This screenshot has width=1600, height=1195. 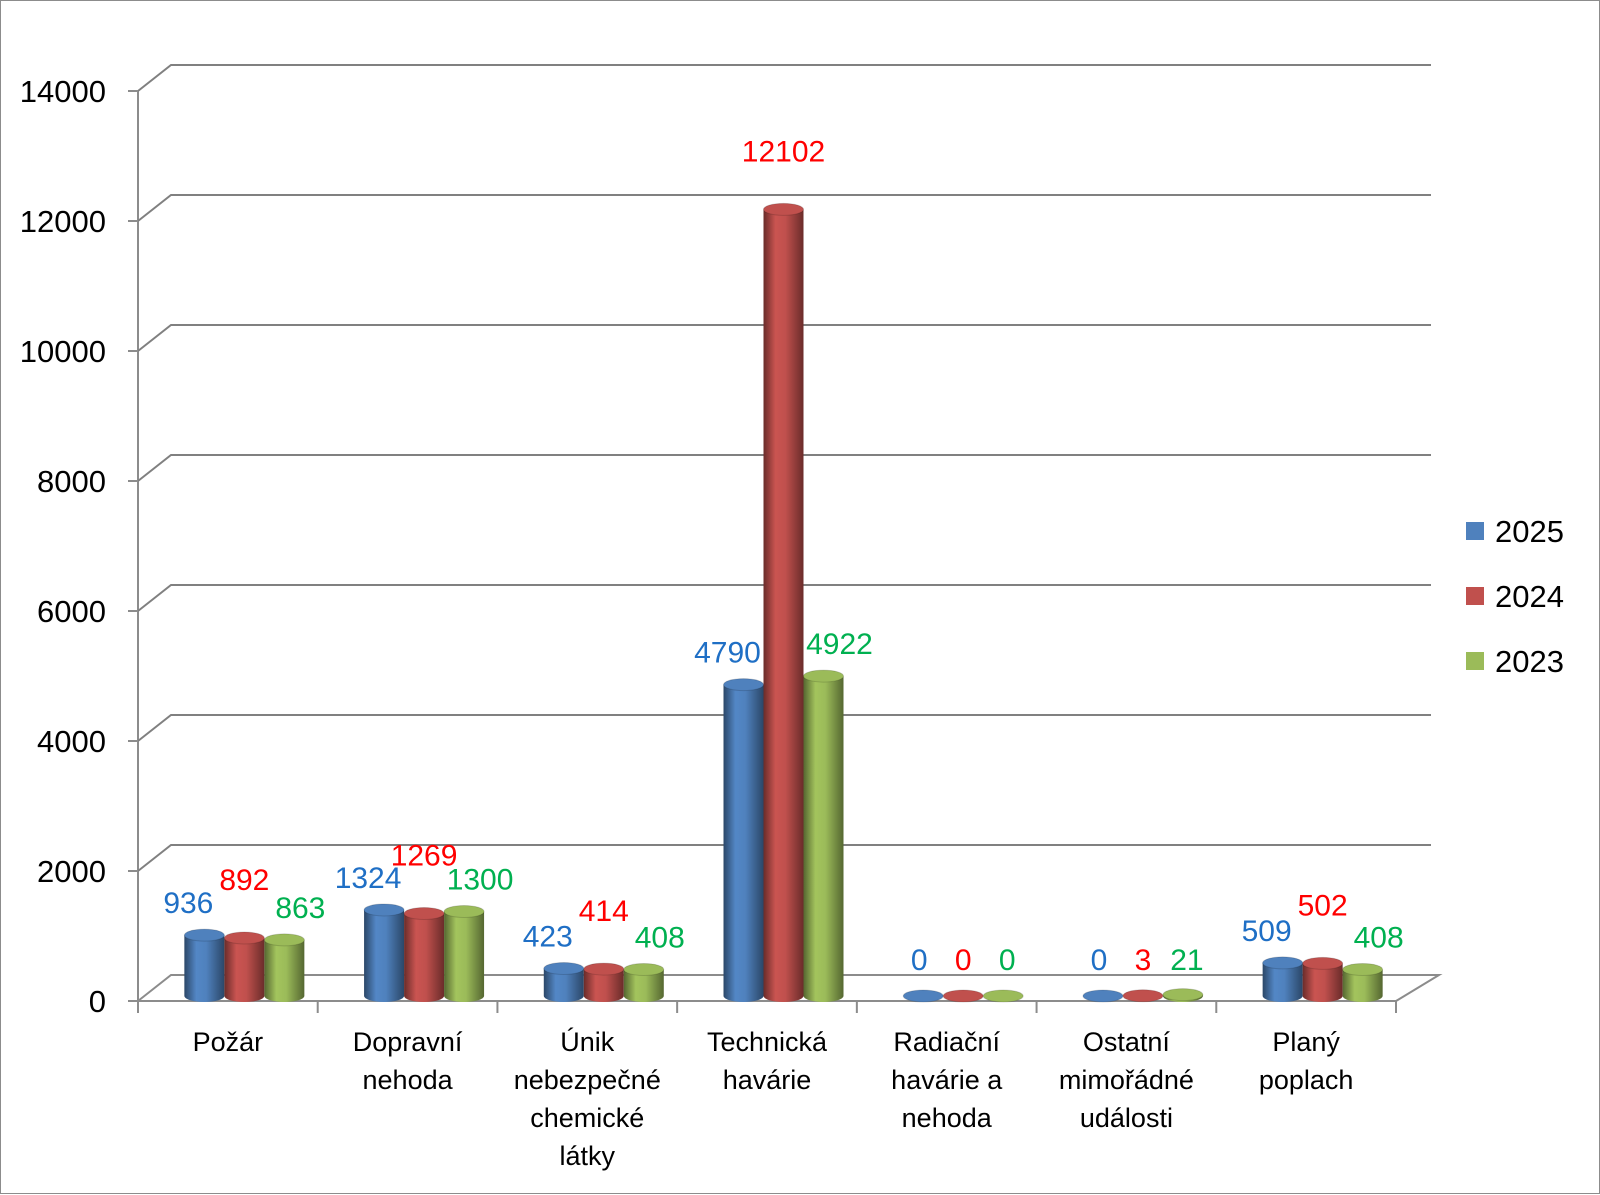 What do you see at coordinates (588, 1156) in the screenshot?
I see `category-label: látky` at bounding box center [588, 1156].